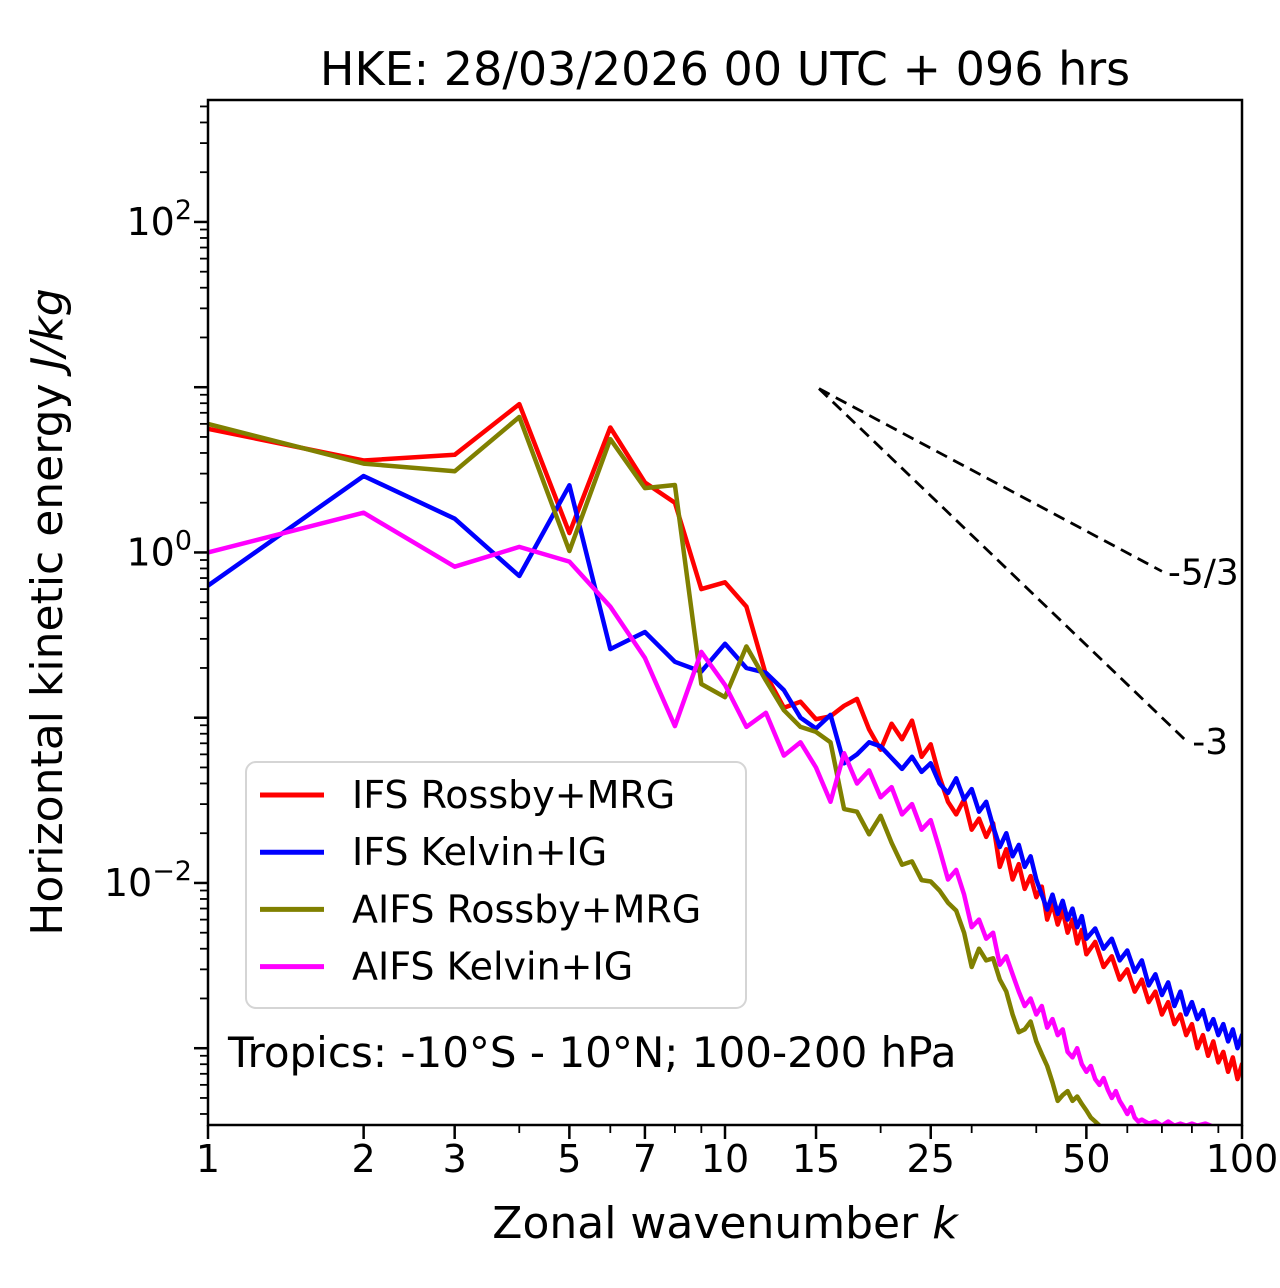 This screenshot has height=1288, width=1280. I want to click on legend-label-aifs-rossby-mrg: AIFS Rossby+MRG, so click(526, 909).